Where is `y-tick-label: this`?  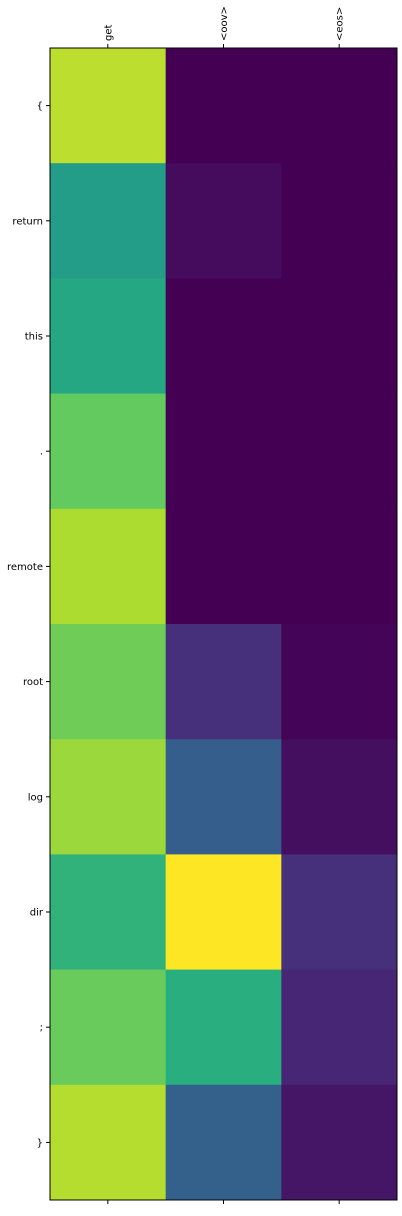 y-tick-label: this is located at coordinates (34, 337).